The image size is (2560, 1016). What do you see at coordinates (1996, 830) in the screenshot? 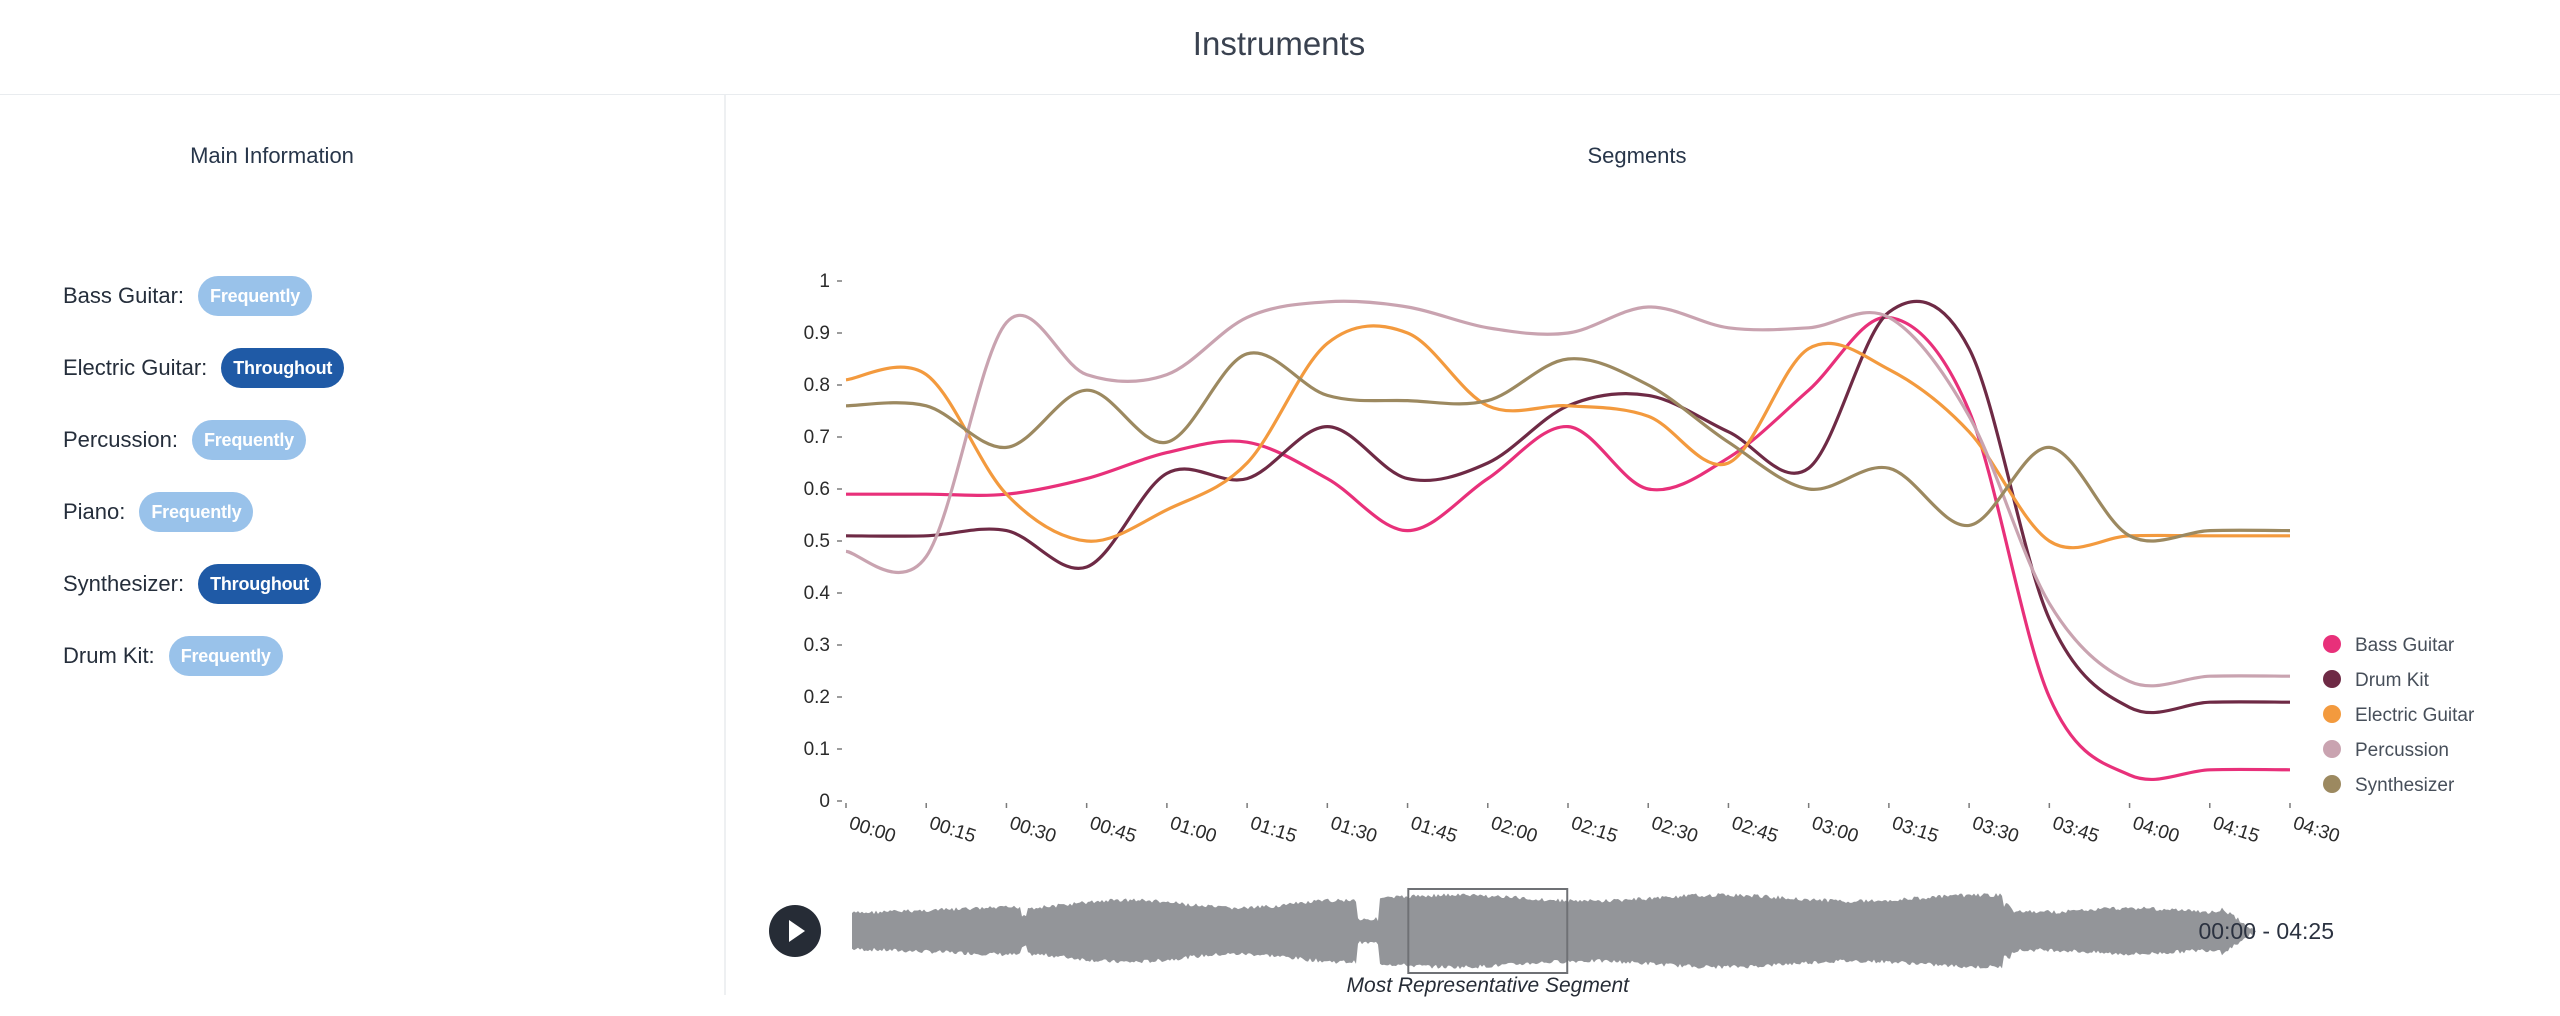
I see `x-tick-label: 03:30` at bounding box center [1996, 830].